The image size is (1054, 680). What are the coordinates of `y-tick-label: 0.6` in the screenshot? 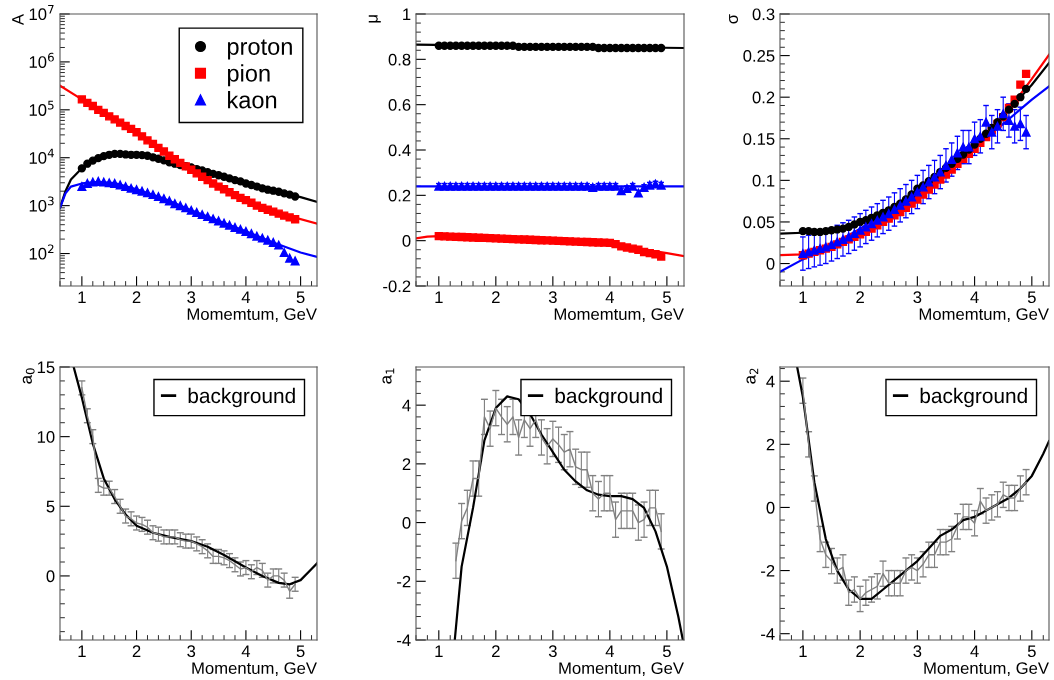 It's located at (399, 105).